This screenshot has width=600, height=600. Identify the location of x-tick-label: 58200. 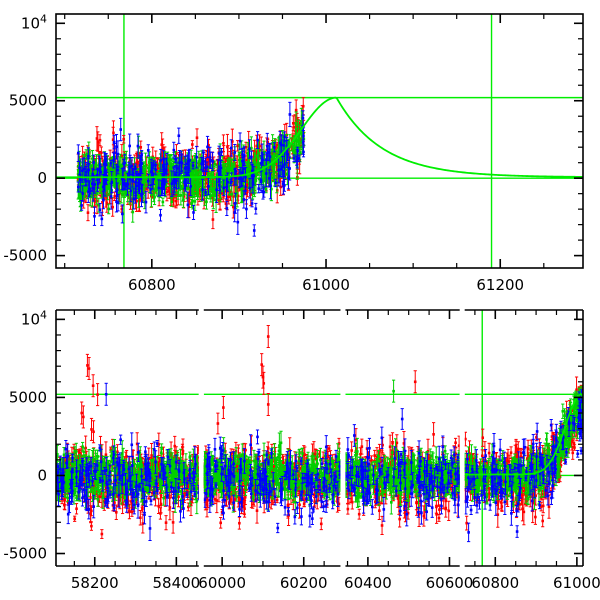
(95, 583).